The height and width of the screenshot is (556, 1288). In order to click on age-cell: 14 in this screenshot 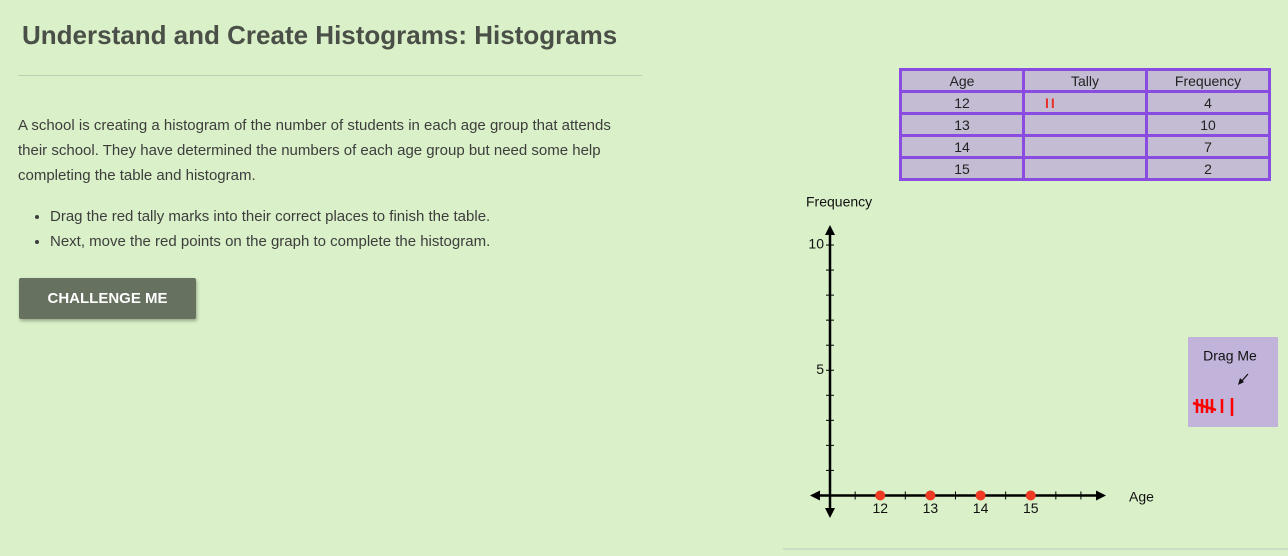, I will do `click(962, 146)`.